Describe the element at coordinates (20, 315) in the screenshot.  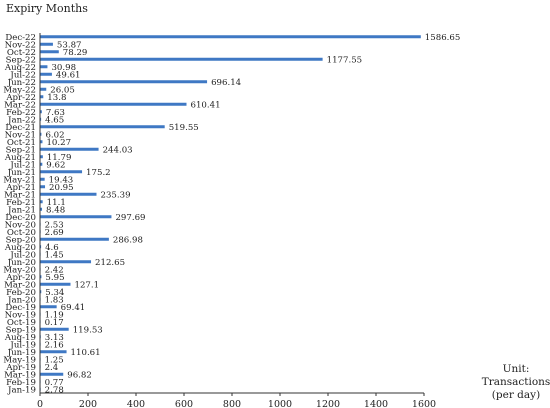
I see `category-label-Nov-19: Nov-19` at that location.